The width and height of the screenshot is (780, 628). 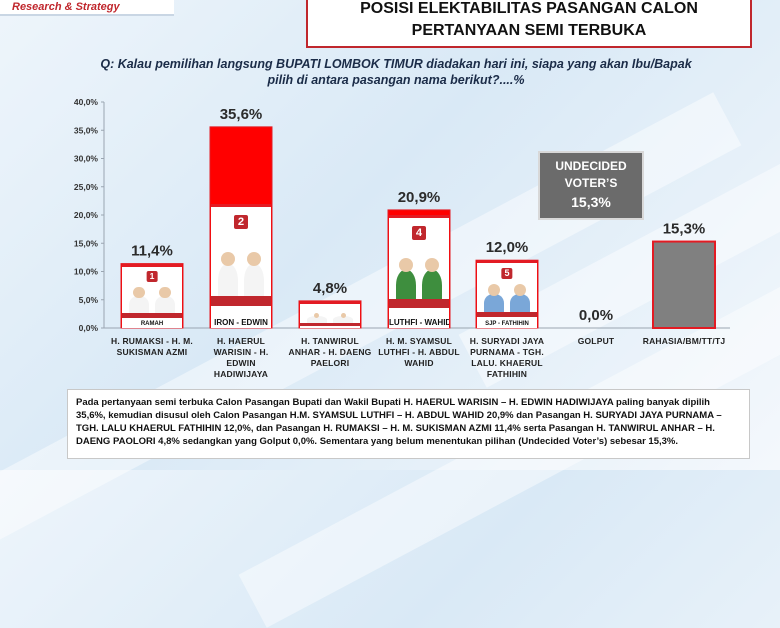 I want to click on value-label-4: 20,9%, so click(x=419, y=197).